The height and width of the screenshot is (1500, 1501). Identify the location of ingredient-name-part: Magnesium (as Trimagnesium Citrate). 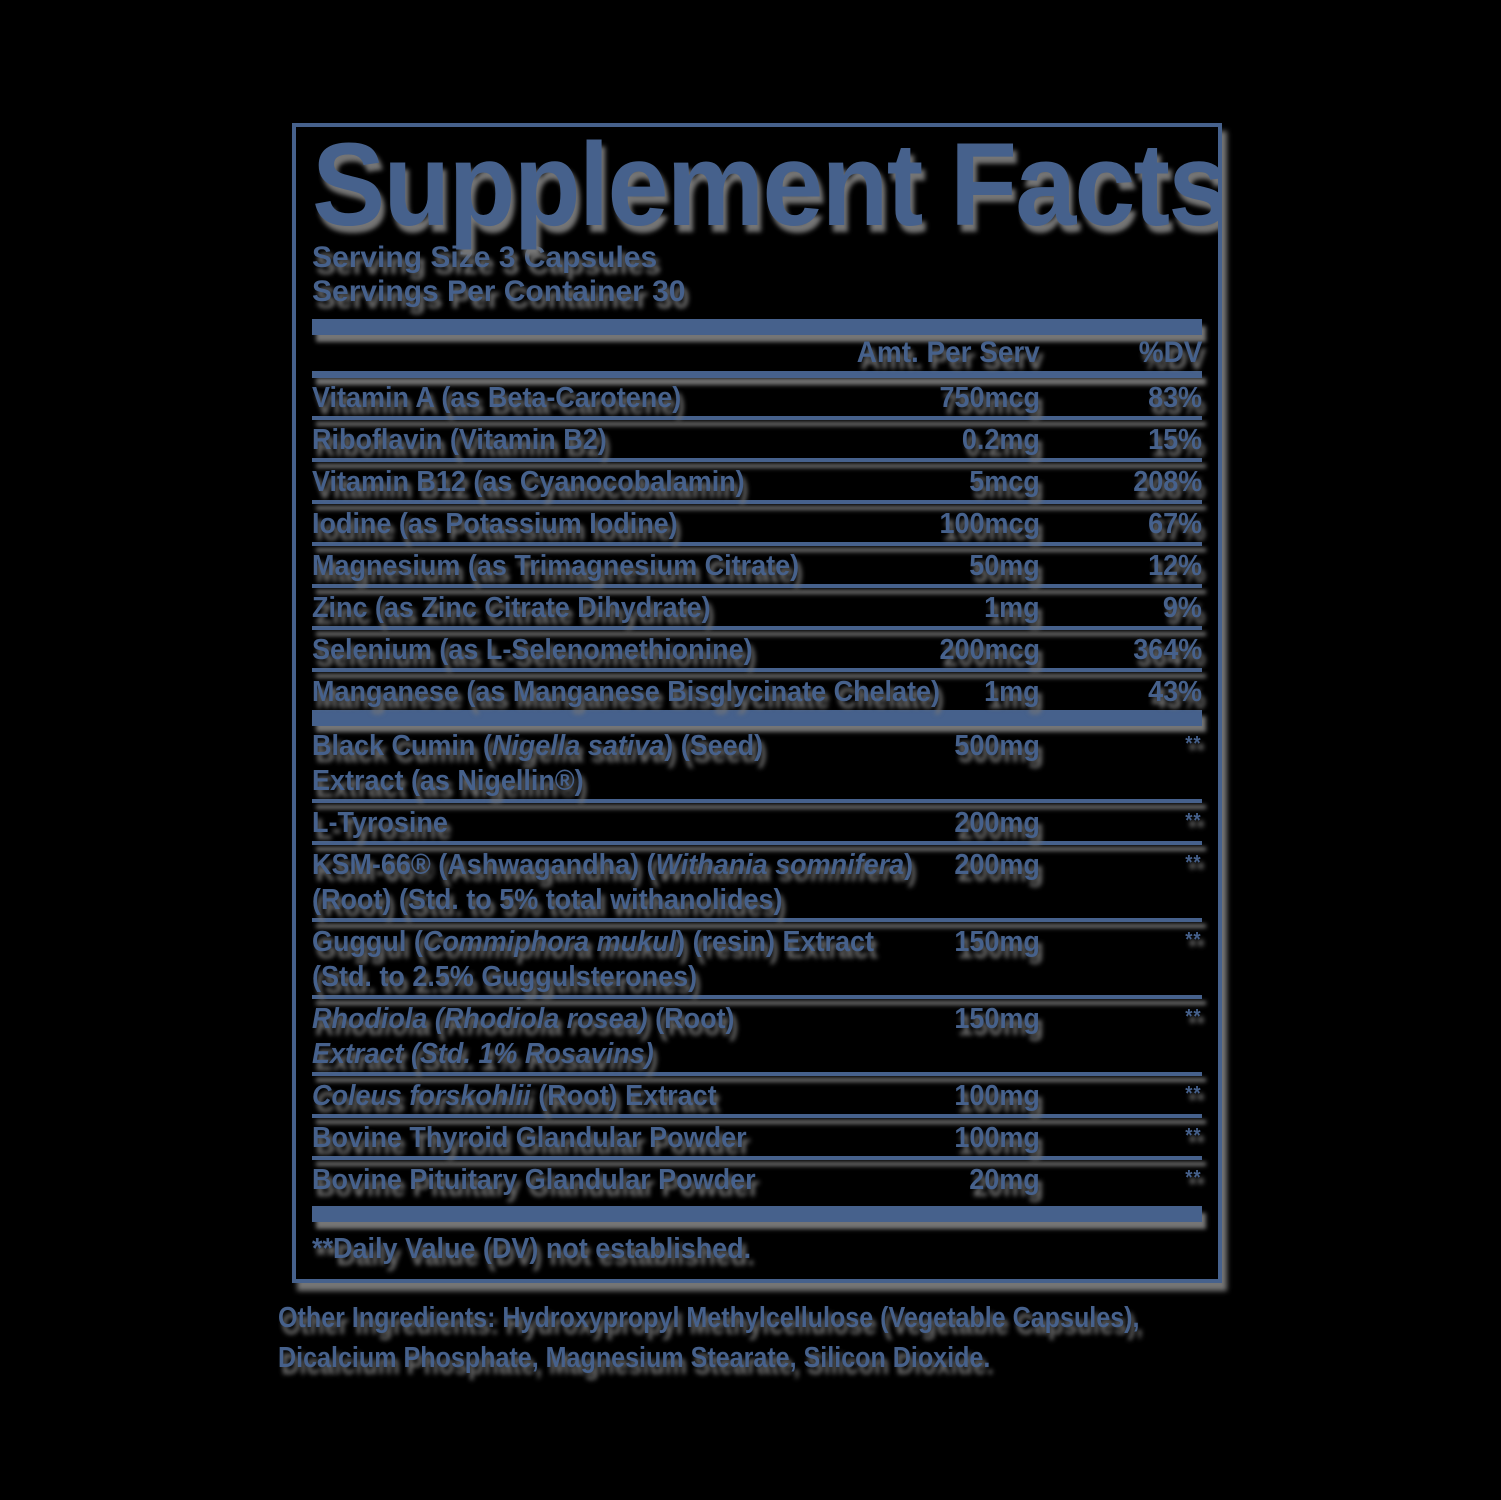
(556, 566).